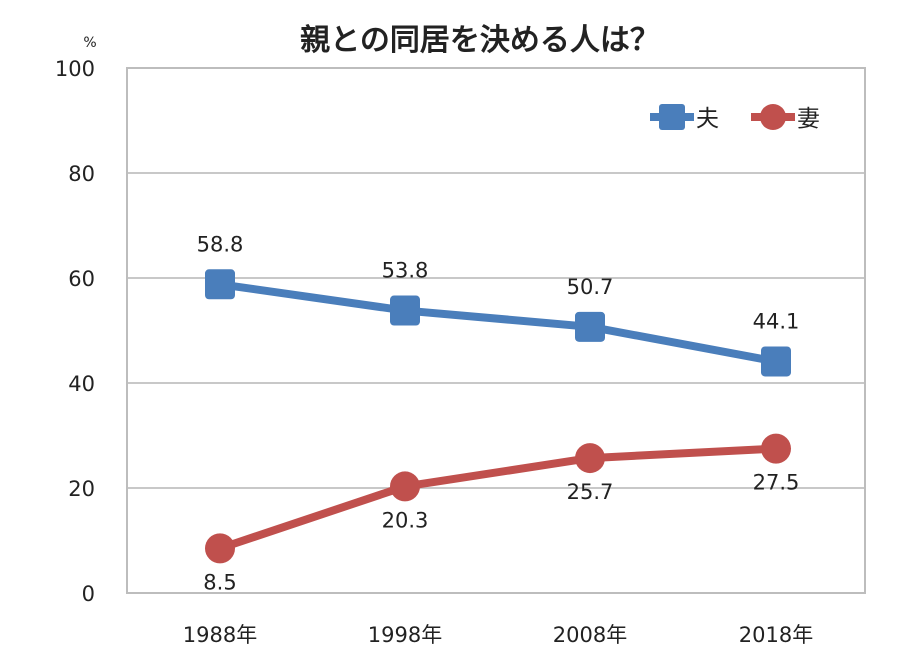 The width and height of the screenshot is (900, 671). I want to click on y-tick-label: 40, so click(81, 384).